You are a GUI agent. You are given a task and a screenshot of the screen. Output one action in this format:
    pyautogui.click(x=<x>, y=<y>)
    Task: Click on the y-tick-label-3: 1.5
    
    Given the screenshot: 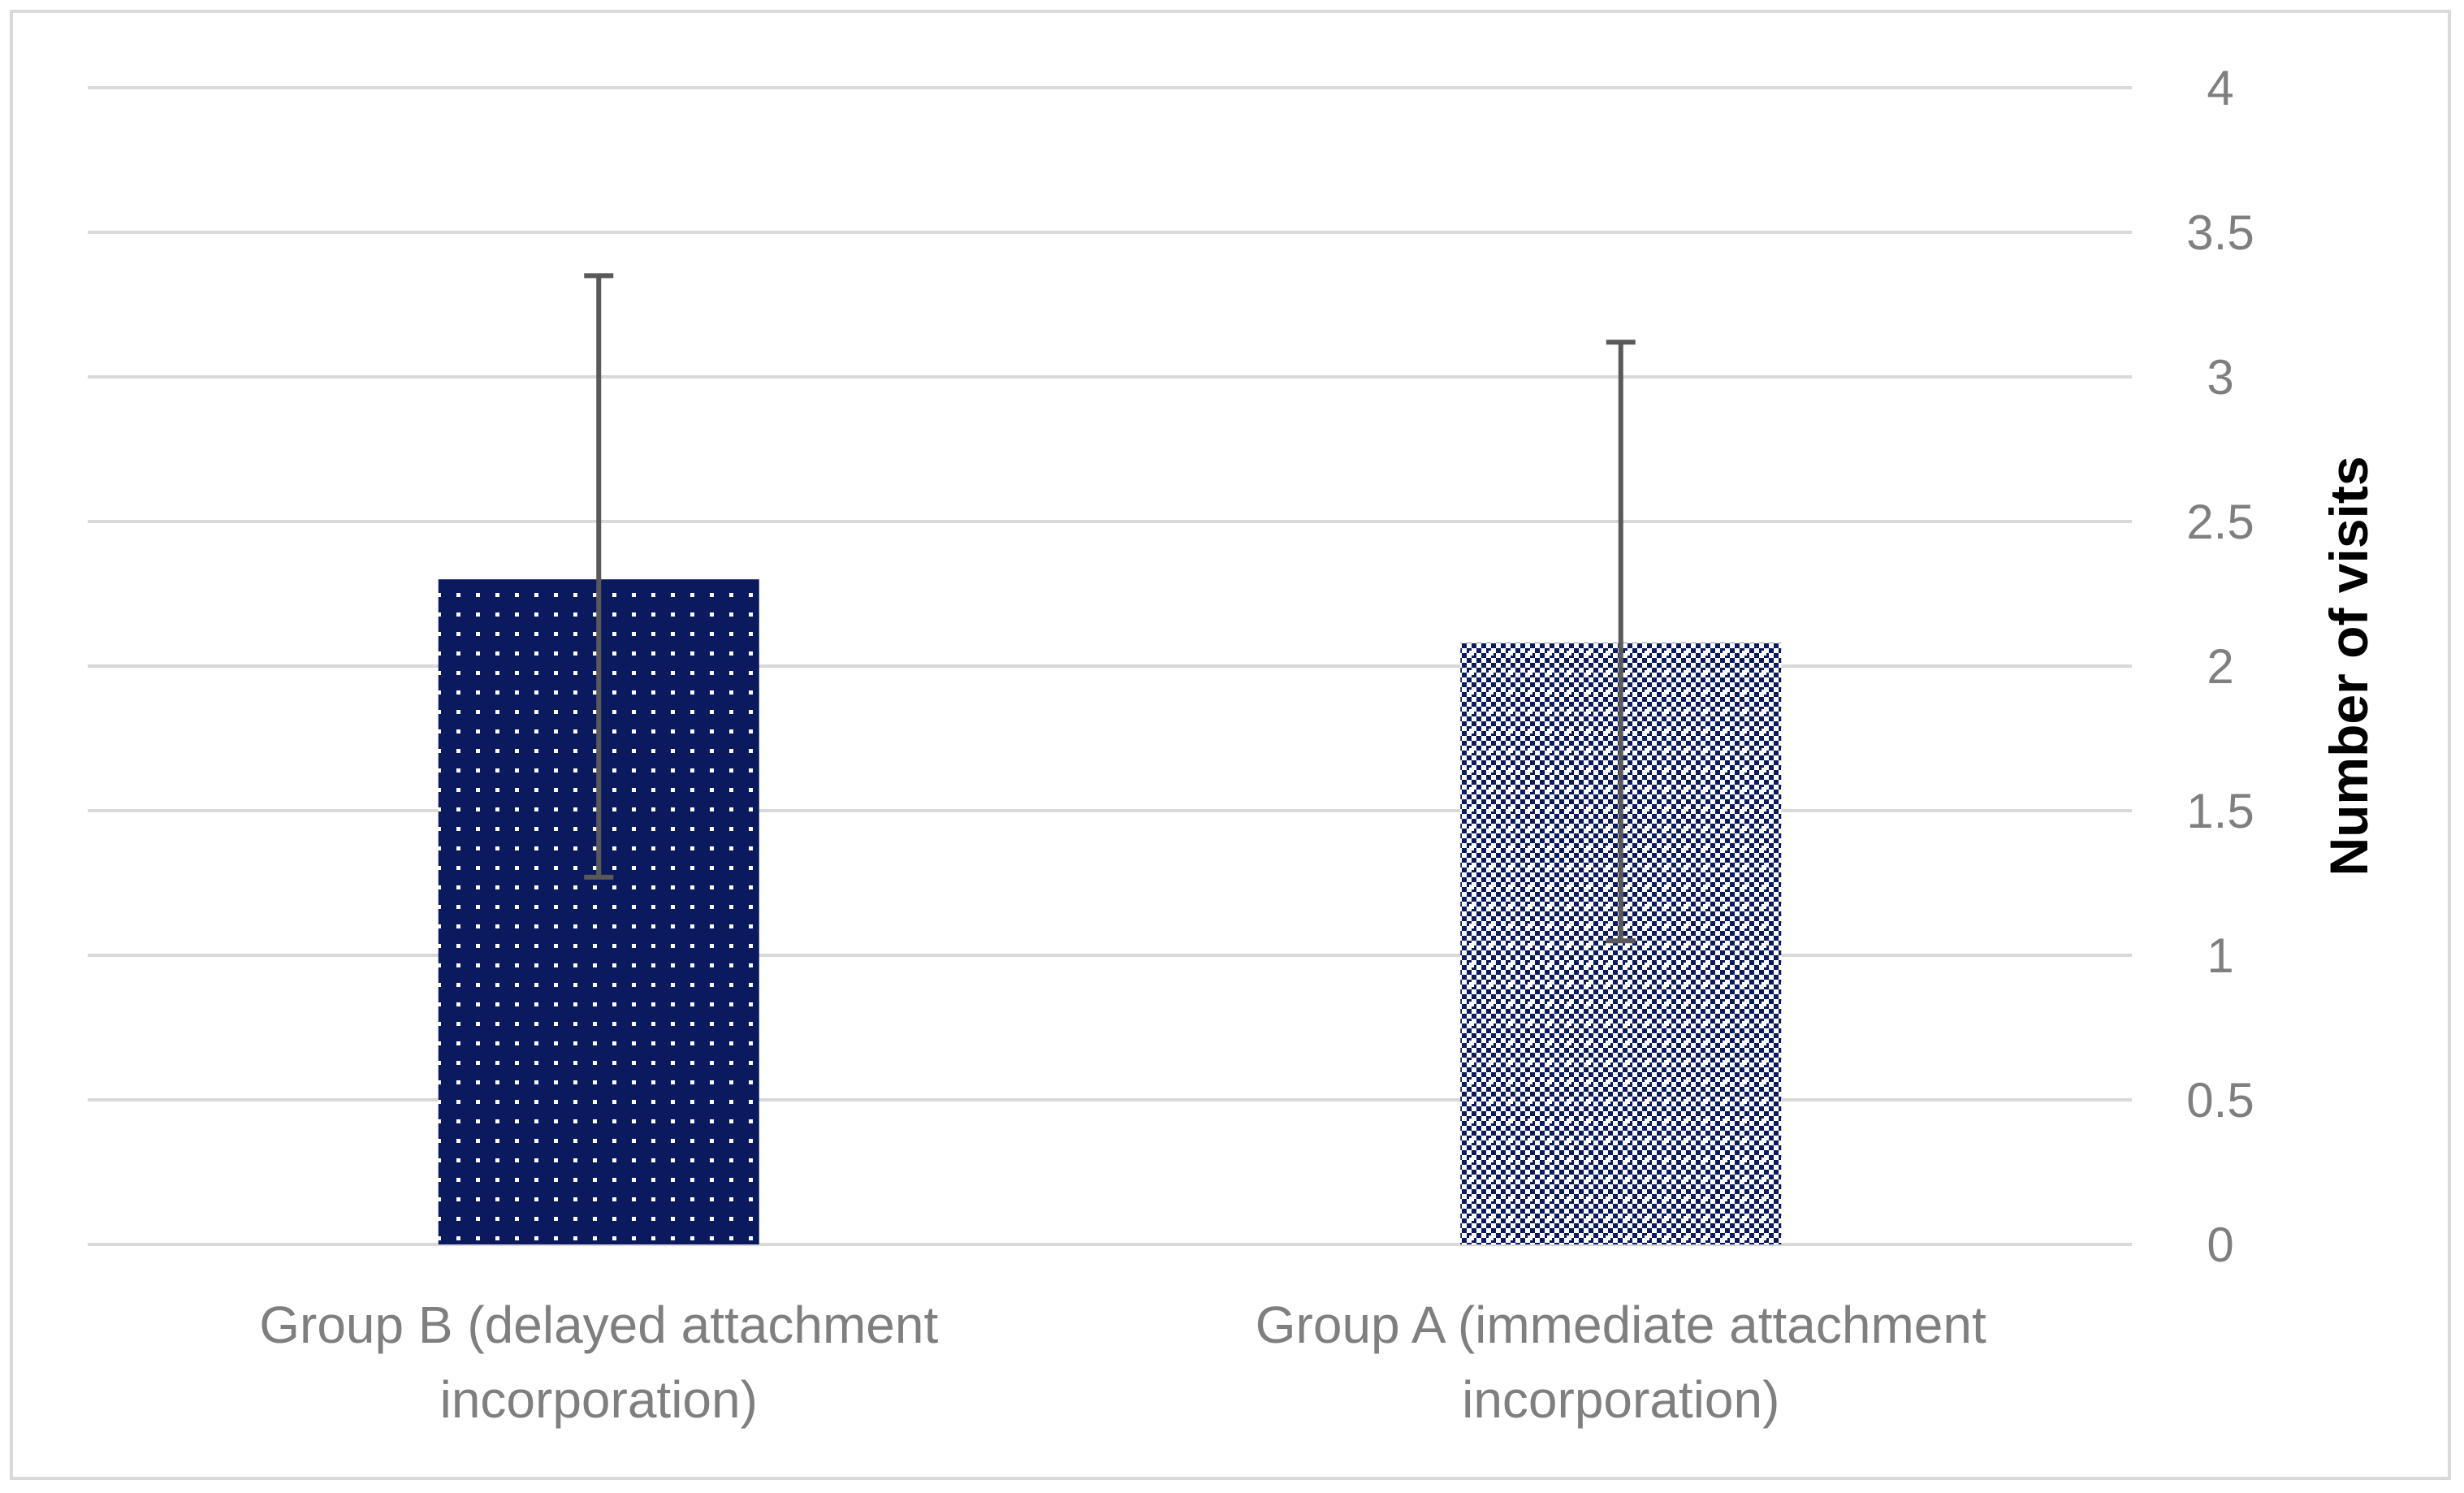 What is the action you would take?
    pyautogui.click(x=2220, y=811)
    